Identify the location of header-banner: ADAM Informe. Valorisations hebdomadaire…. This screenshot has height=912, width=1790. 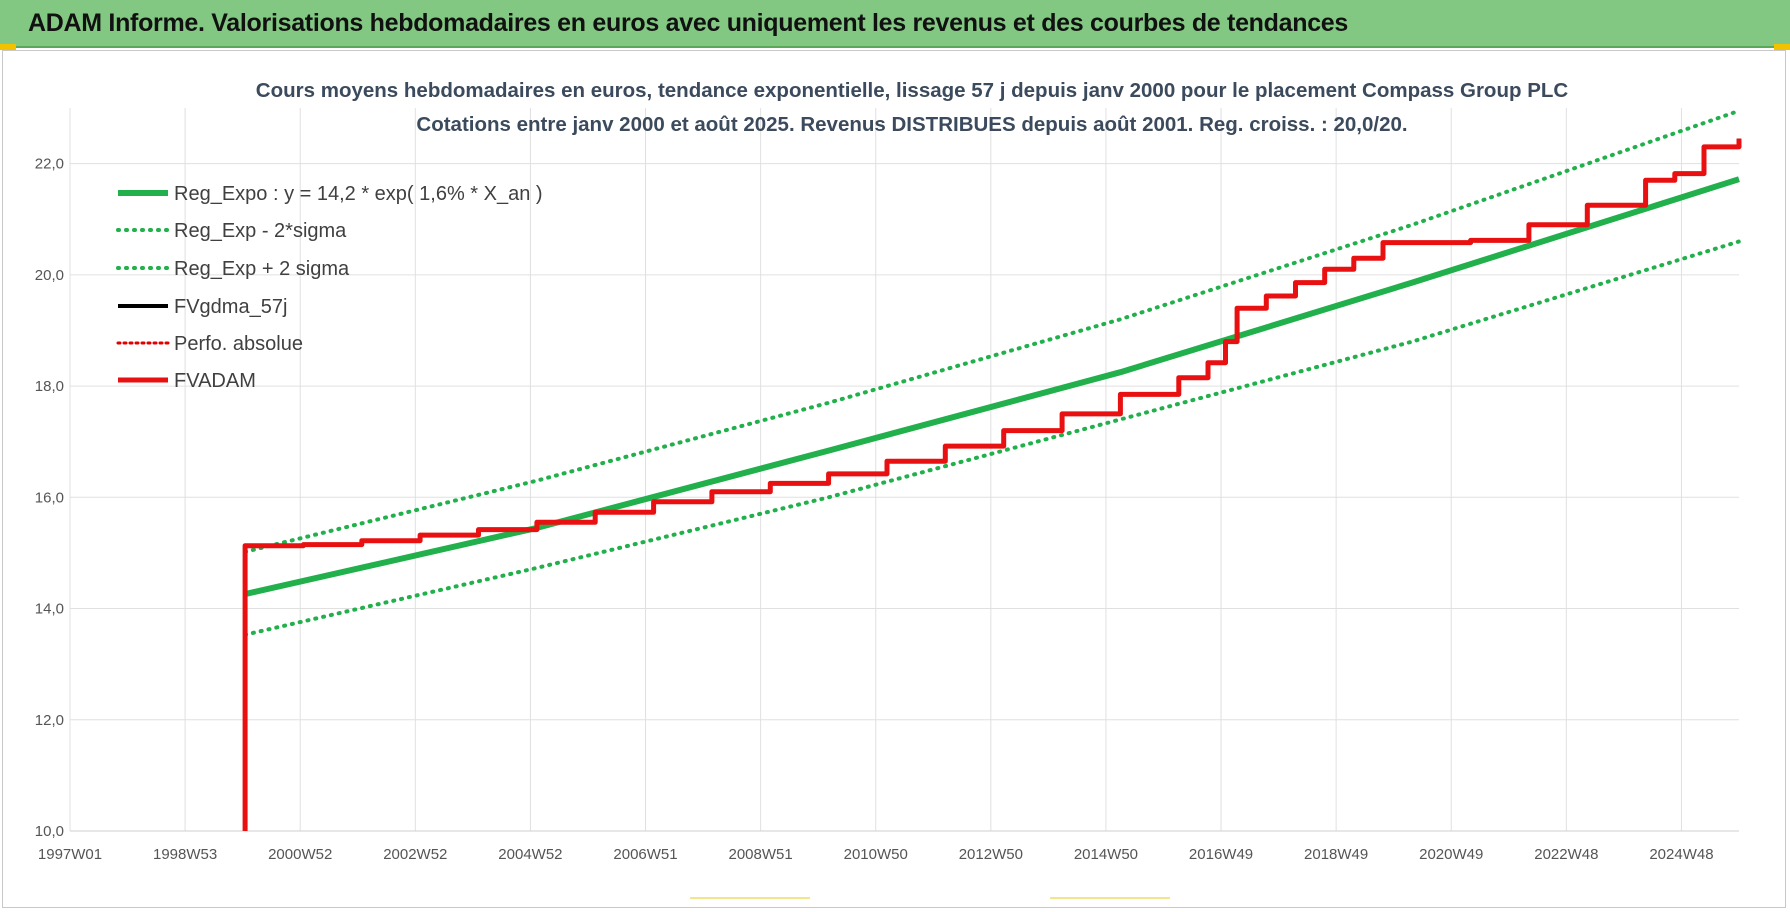
(895, 24).